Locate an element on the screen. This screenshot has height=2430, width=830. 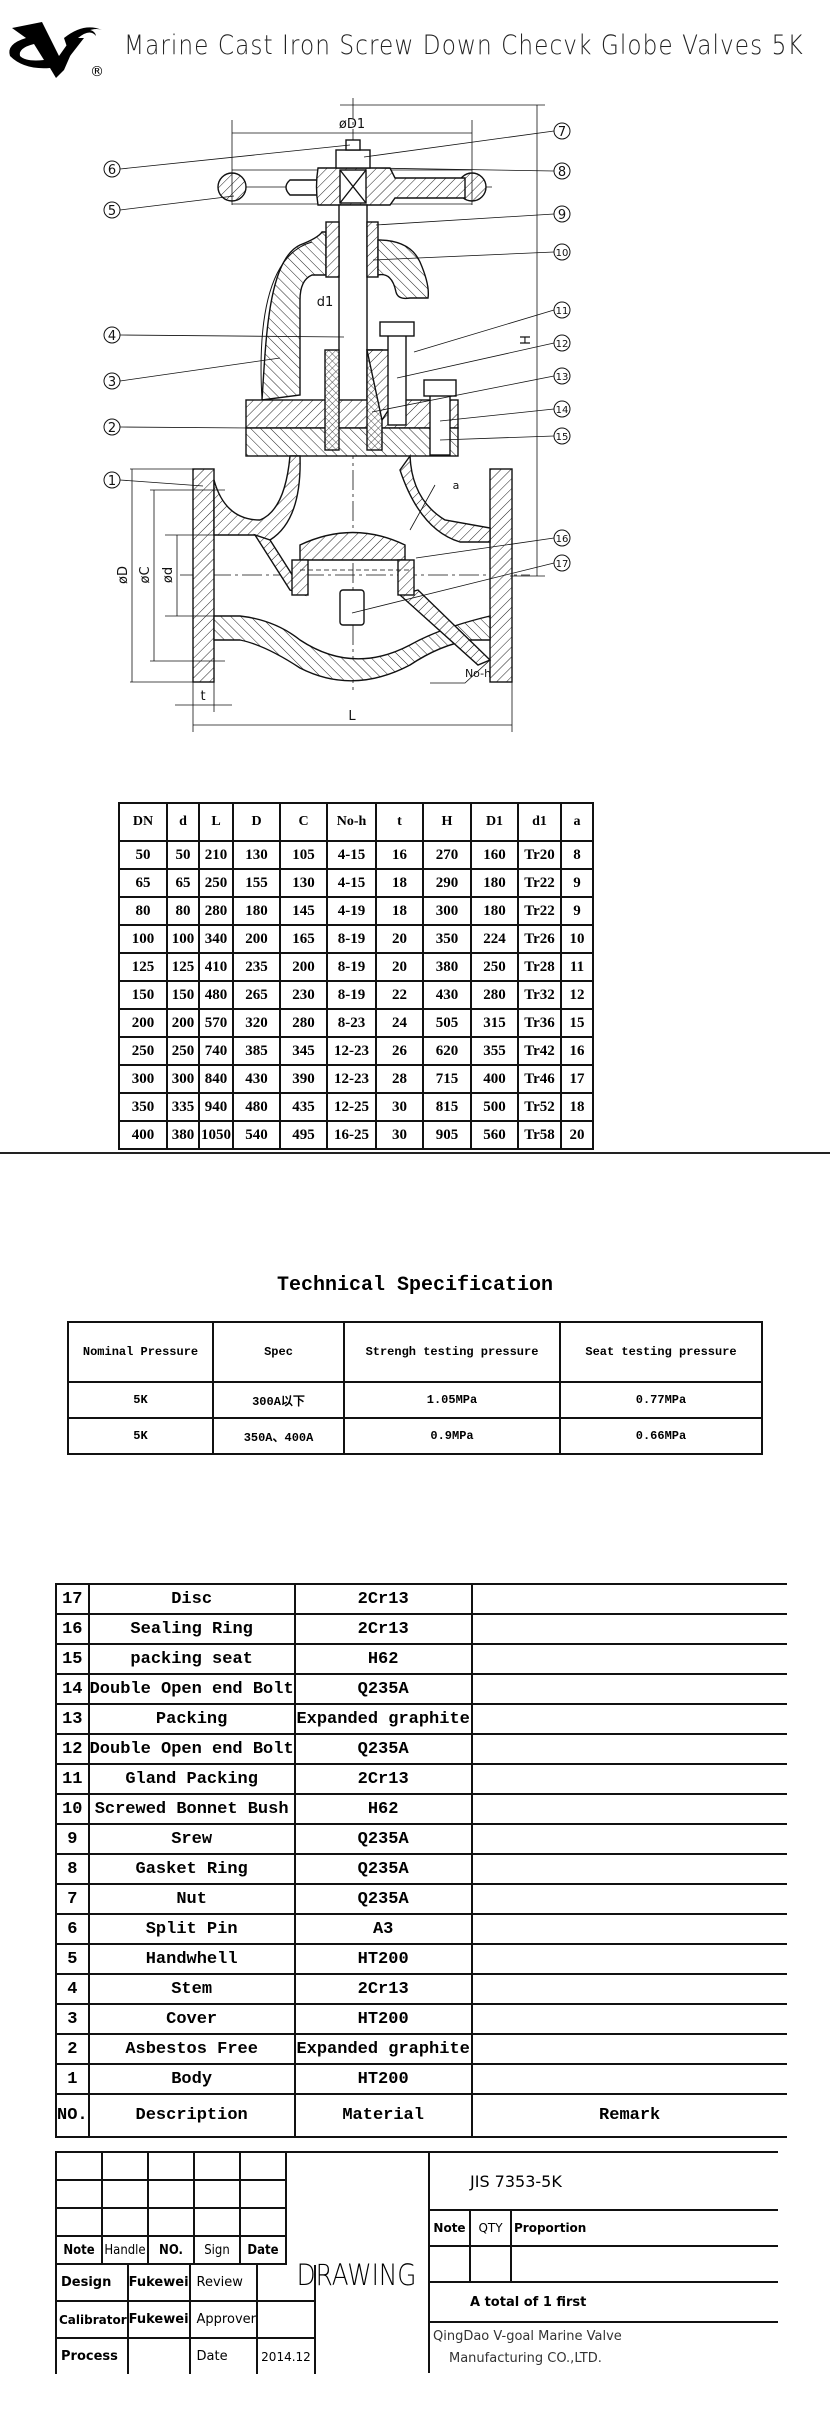
parts-row-cell: 16 is located at coordinates (72, 1629).